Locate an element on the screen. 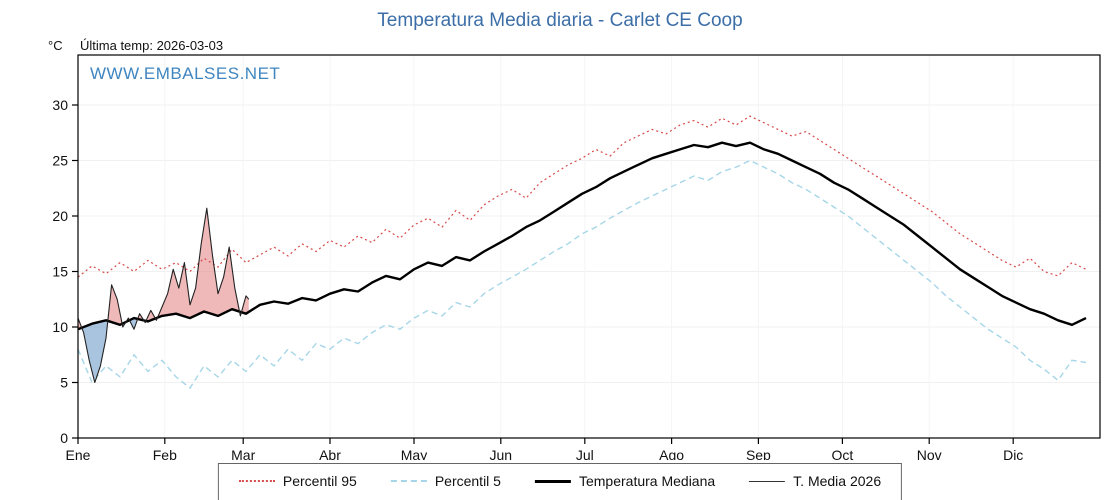 The width and height of the screenshot is (1120, 500). svg-text: Ene is located at coordinates (78, 453).